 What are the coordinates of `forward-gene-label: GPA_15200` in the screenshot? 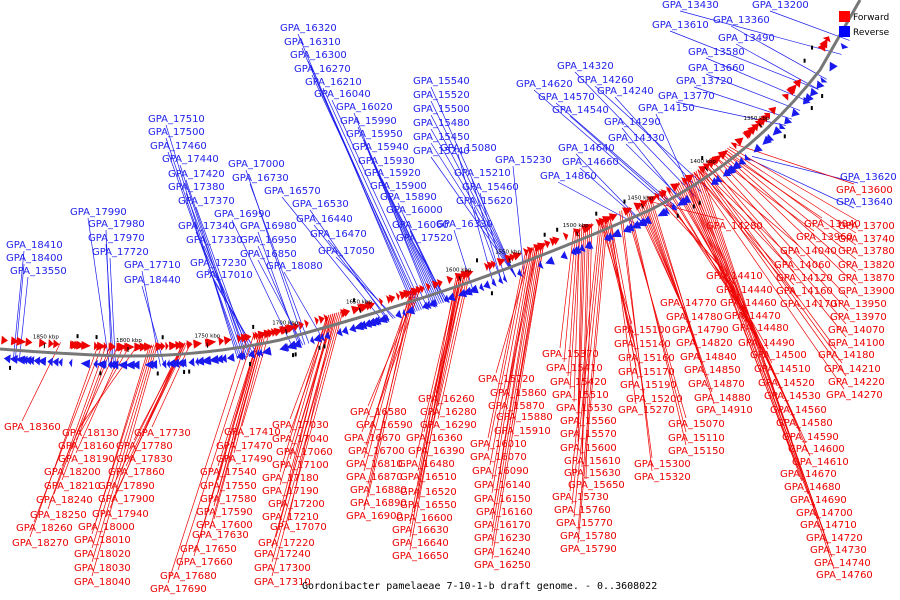 It's located at (654, 399).